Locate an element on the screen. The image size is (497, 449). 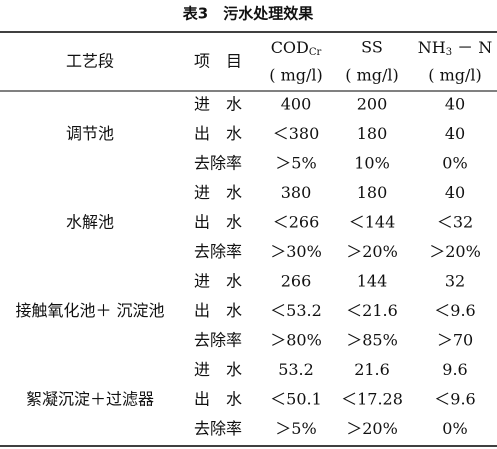
cod-value: 53.2 is located at coordinates (296, 369).